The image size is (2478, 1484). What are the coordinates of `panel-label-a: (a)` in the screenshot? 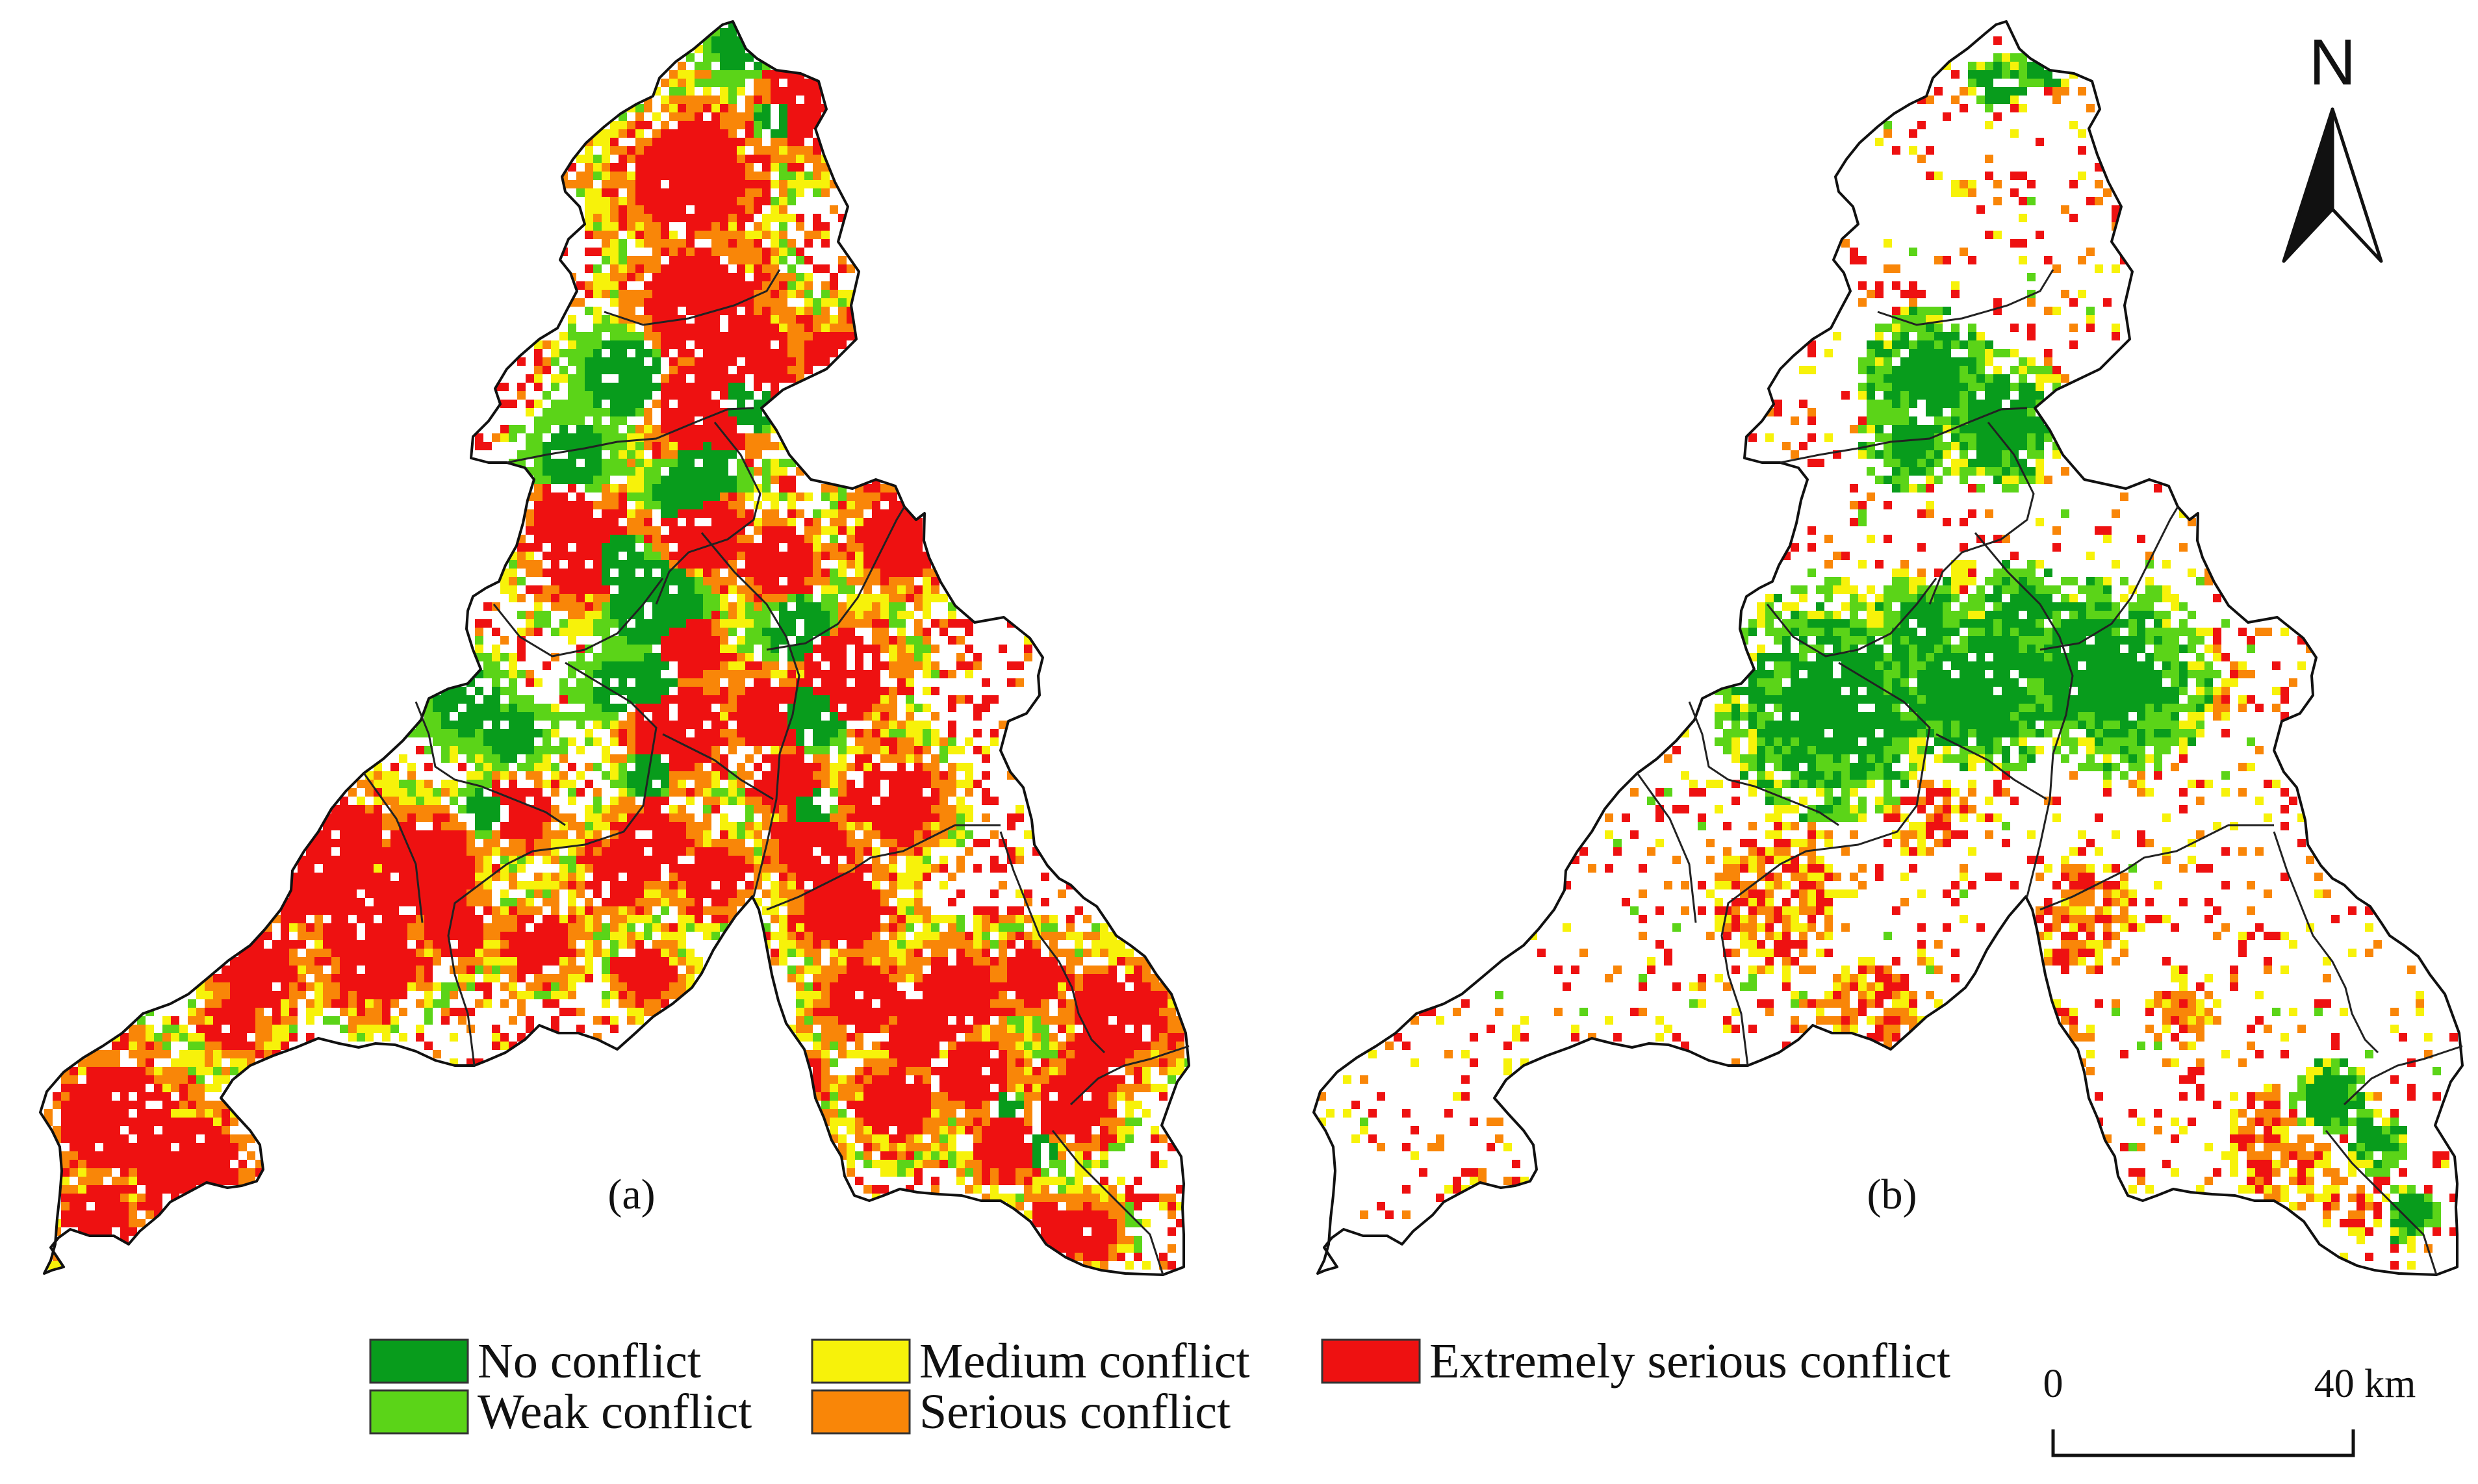 It's located at (631, 1194).